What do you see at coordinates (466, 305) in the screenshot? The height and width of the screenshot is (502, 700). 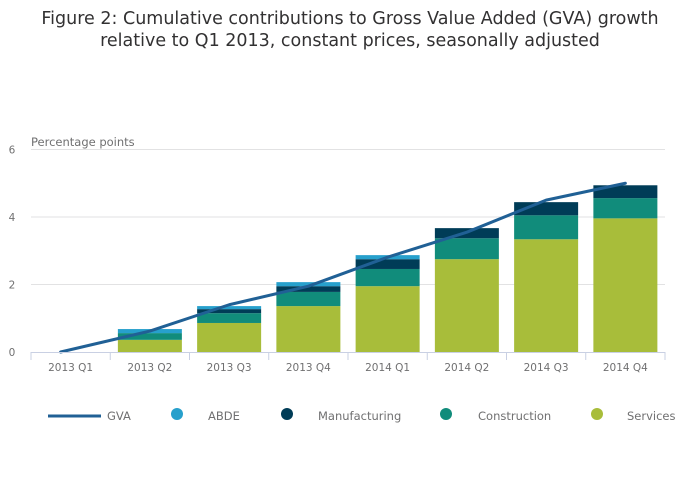 I see `bar-services-2014-q2` at bounding box center [466, 305].